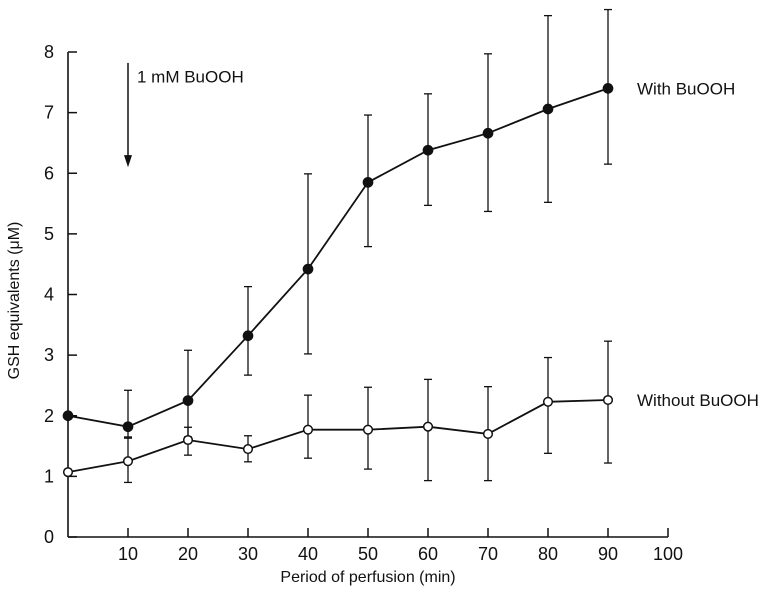  Describe the element at coordinates (248, 554) in the screenshot. I see `x-tick-label: 30` at that location.